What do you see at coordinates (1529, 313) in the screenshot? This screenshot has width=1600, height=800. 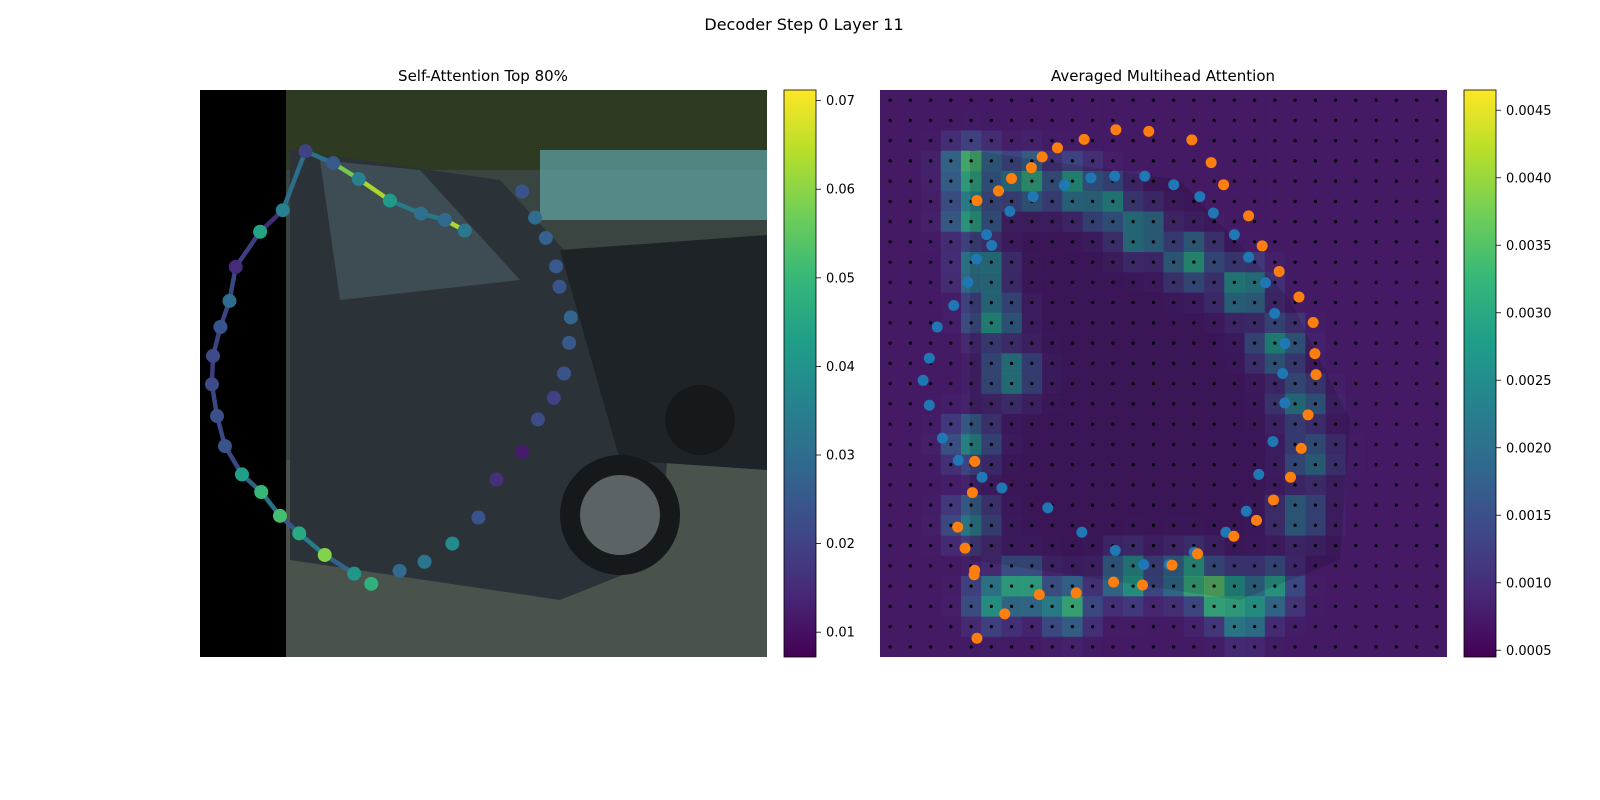 I see `right-colorbar-tick-label-5: 0.0030` at bounding box center [1529, 313].